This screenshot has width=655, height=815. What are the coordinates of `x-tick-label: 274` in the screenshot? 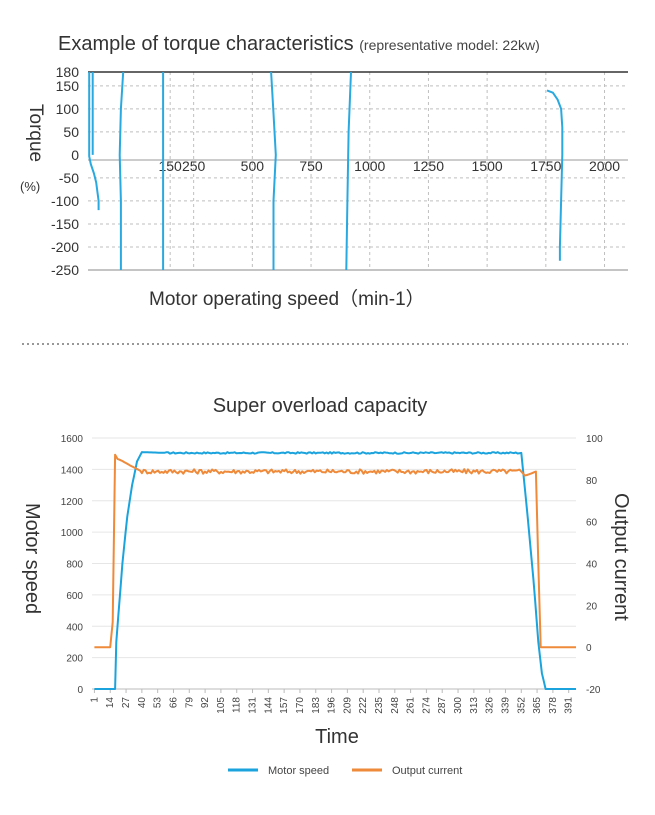 It's located at (426, 705).